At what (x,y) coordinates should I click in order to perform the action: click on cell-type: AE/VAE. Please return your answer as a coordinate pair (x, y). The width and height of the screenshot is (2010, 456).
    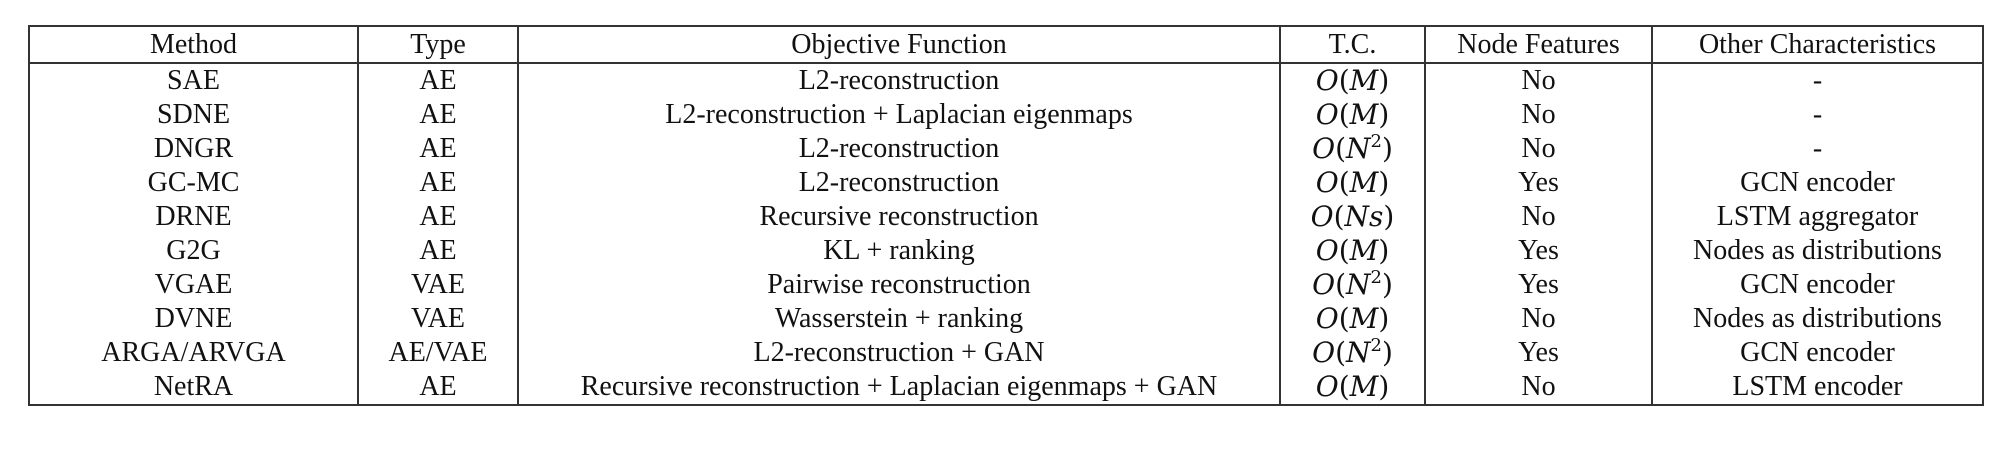
    Looking at the image, I should click on (438, 353).